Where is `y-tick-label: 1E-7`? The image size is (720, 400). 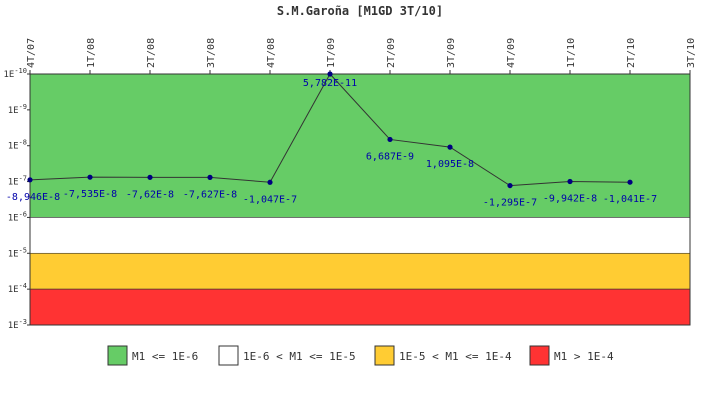
y-tick-label: 1E-7 is located at coordinates (17, 181).